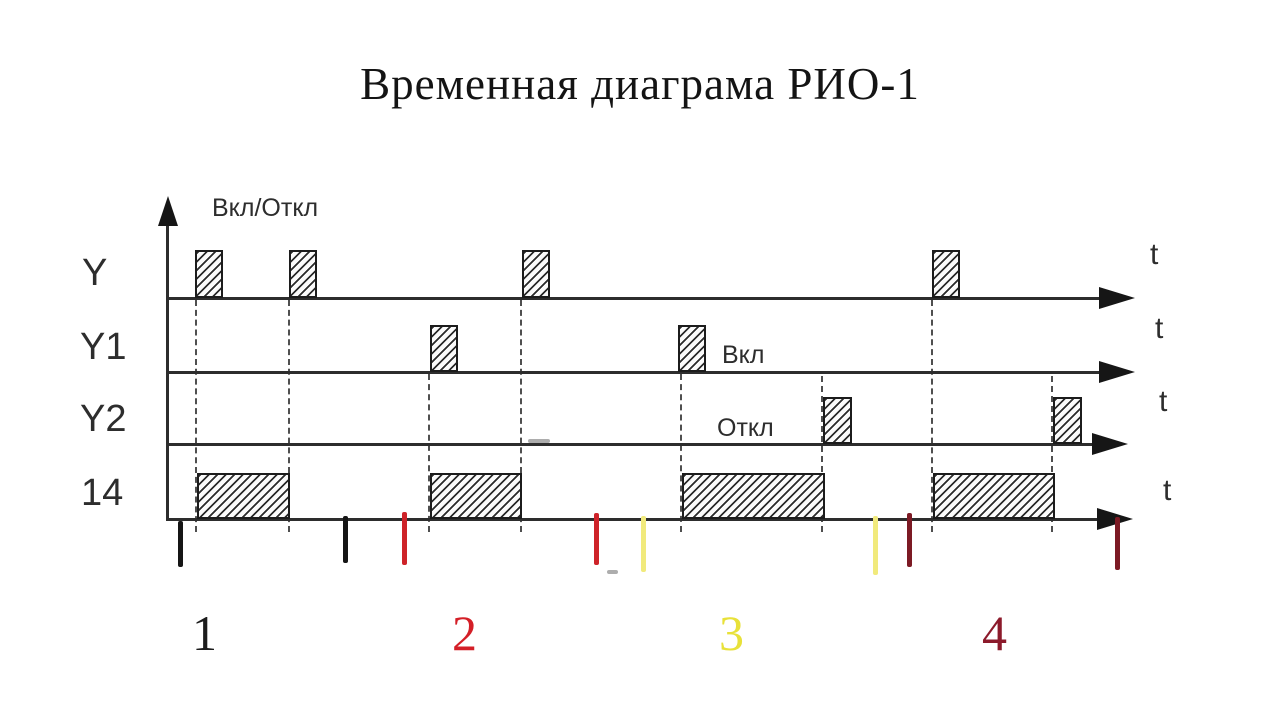  I want to click on phase-number-3: 3, so click(731, 633).